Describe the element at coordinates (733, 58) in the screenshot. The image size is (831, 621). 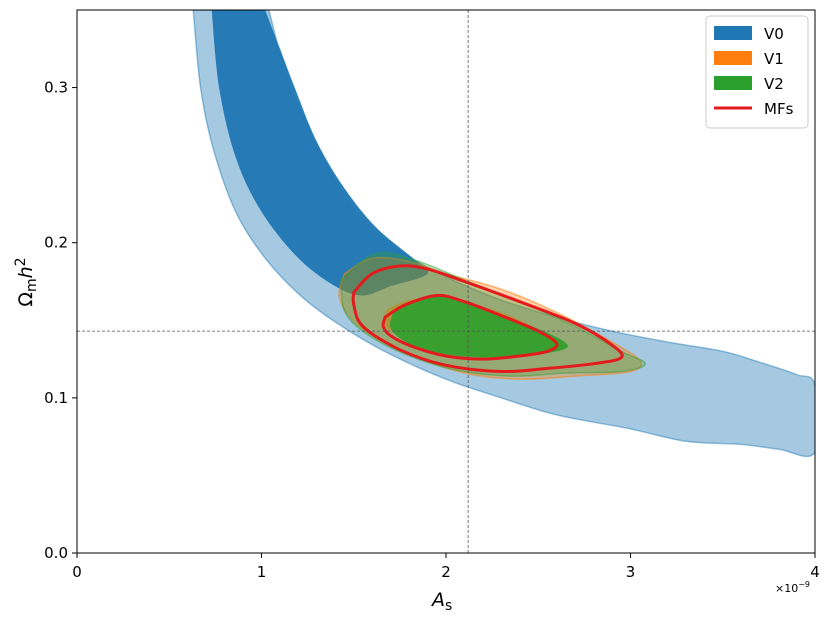
I see `legend-swatch-v1` at that location.